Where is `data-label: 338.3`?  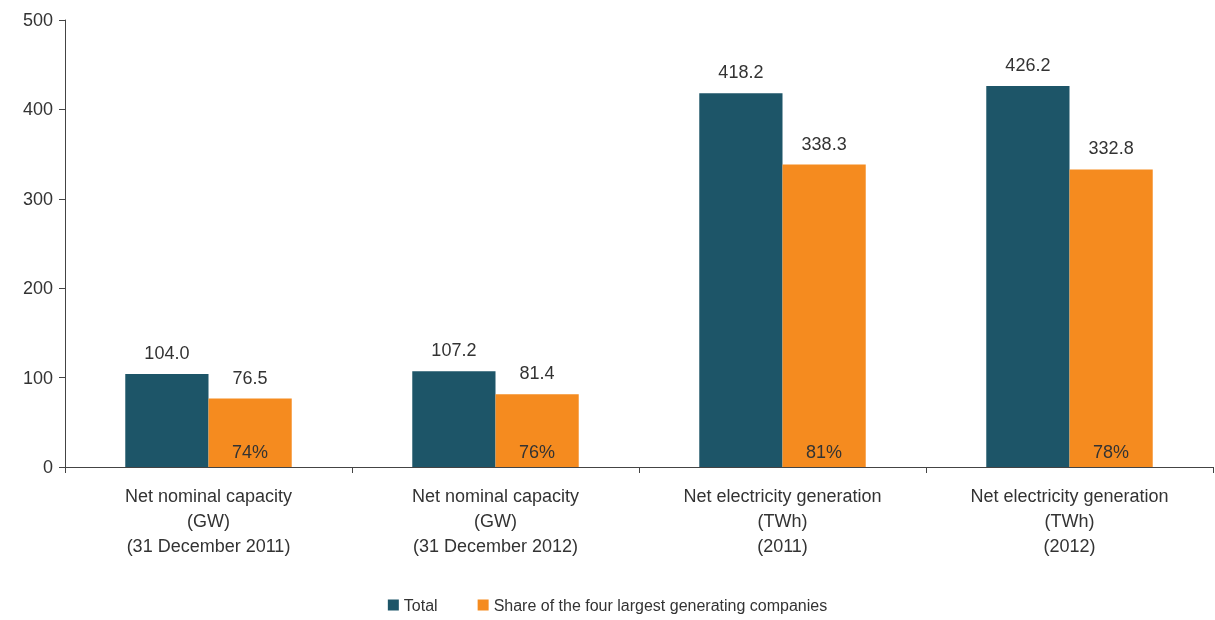 data-label: 338.3 is located at coordinates (824, 143).